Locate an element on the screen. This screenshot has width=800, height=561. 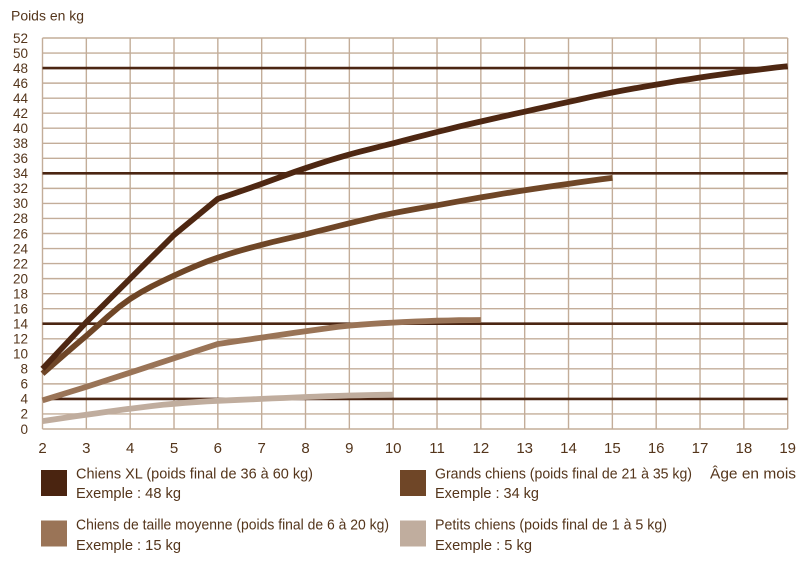
svg-text: 32 is located at coordinates (20, 188).